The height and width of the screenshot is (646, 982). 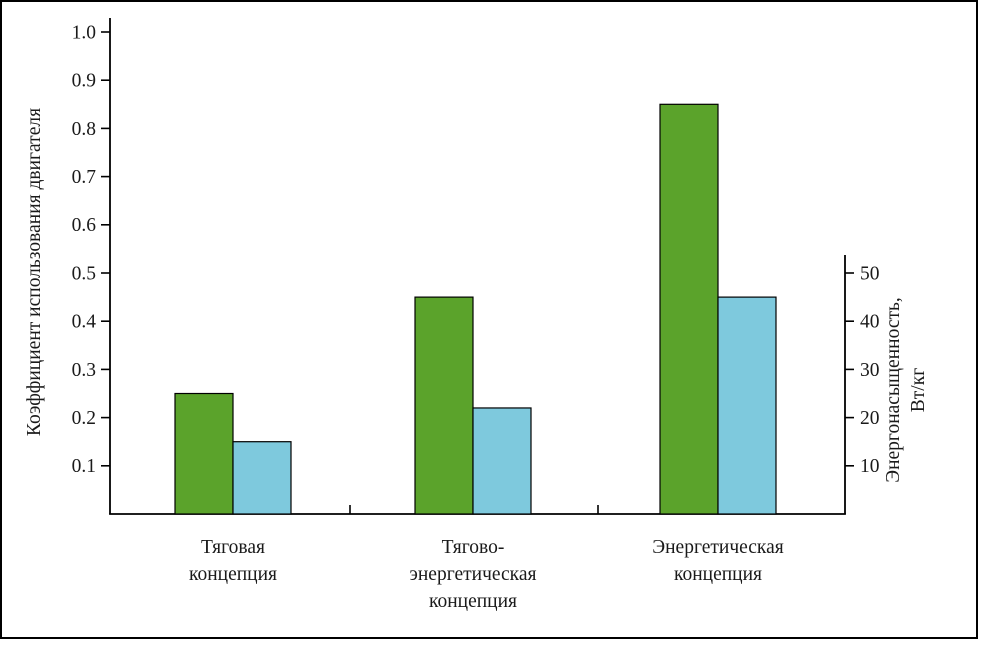 What do you see at coordinates (233, 547) in the screenshot?
I see `category-label: Тяговая` at bounding box center [233, 547].